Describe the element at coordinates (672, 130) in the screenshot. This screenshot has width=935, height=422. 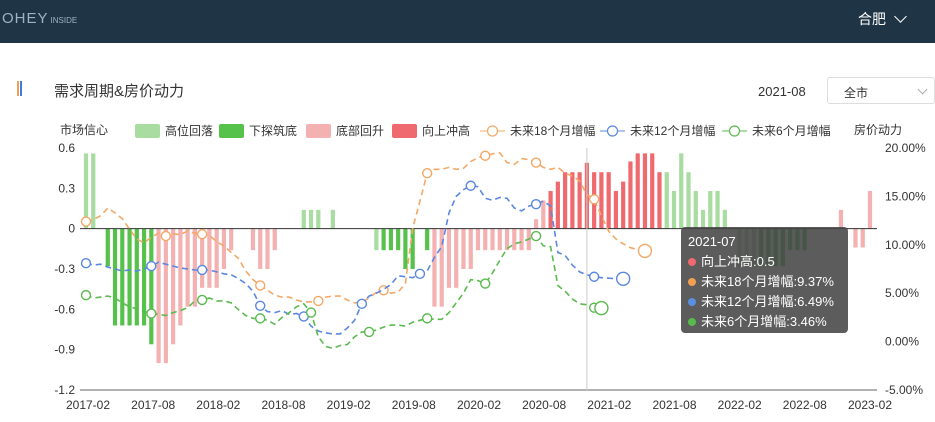
I see `legend-label: 未来12个月增幅` at that location.